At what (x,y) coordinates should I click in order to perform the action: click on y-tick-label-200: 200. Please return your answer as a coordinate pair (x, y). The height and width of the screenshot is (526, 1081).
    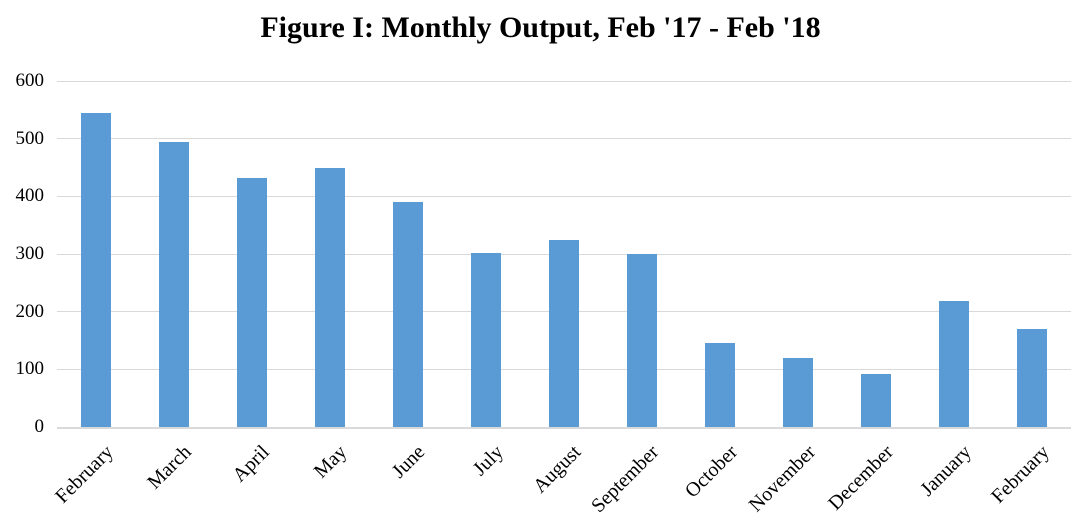
    Looking at the image, I should click on (30, 311).